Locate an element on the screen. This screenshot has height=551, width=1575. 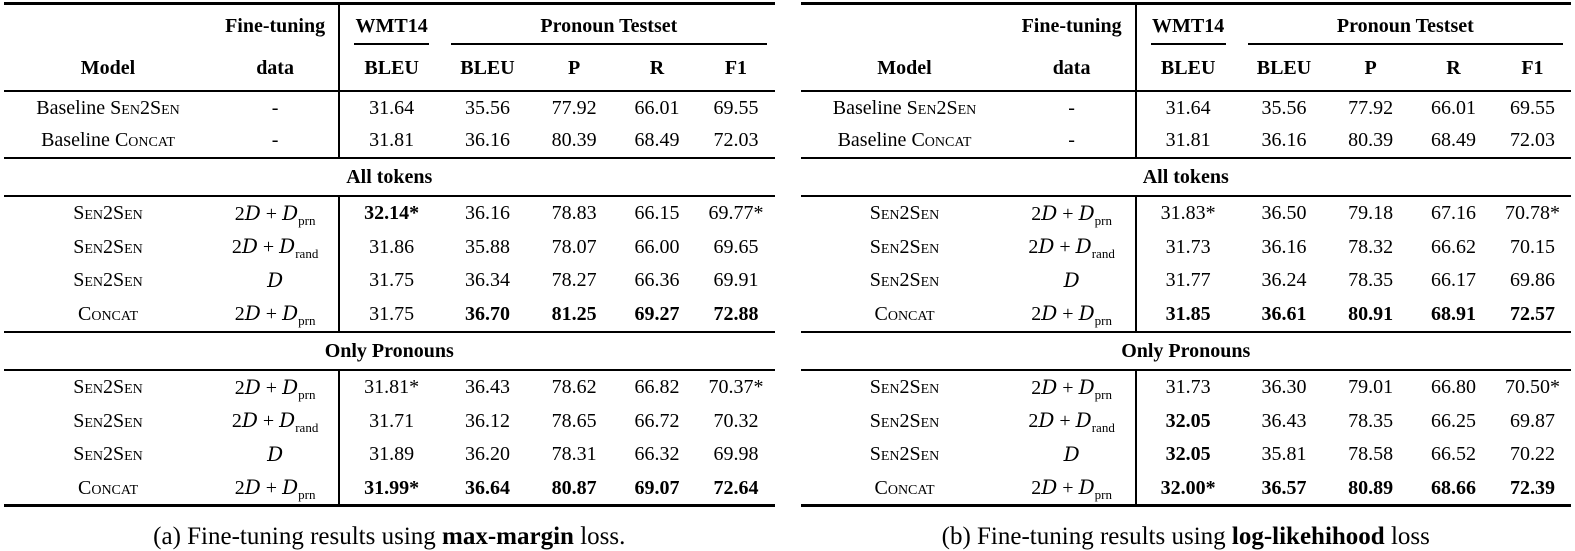
value-cell: 70.22 is located at coordinates (1532, 454).